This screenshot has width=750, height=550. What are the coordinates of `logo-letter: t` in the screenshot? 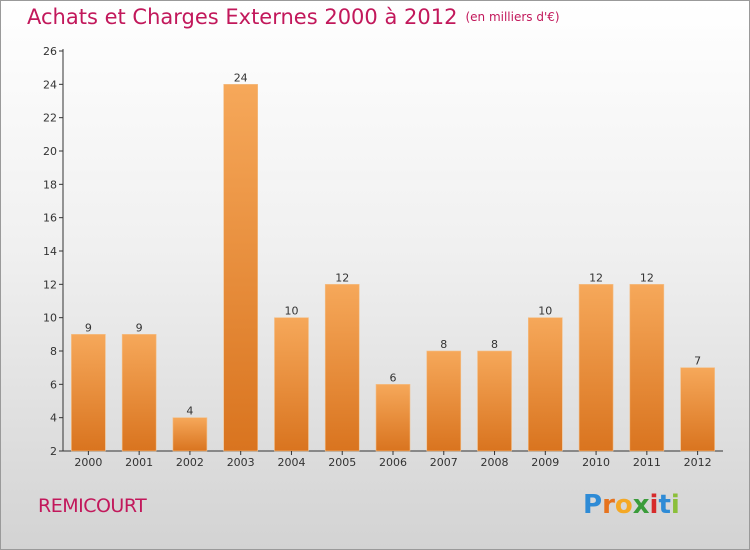 It's located at (664, 505).